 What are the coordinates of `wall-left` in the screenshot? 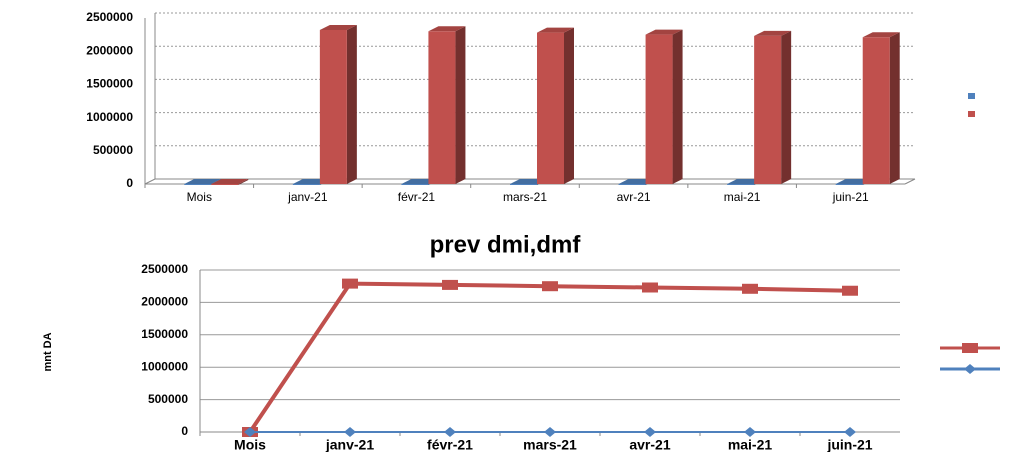 It's located at (150, 181).